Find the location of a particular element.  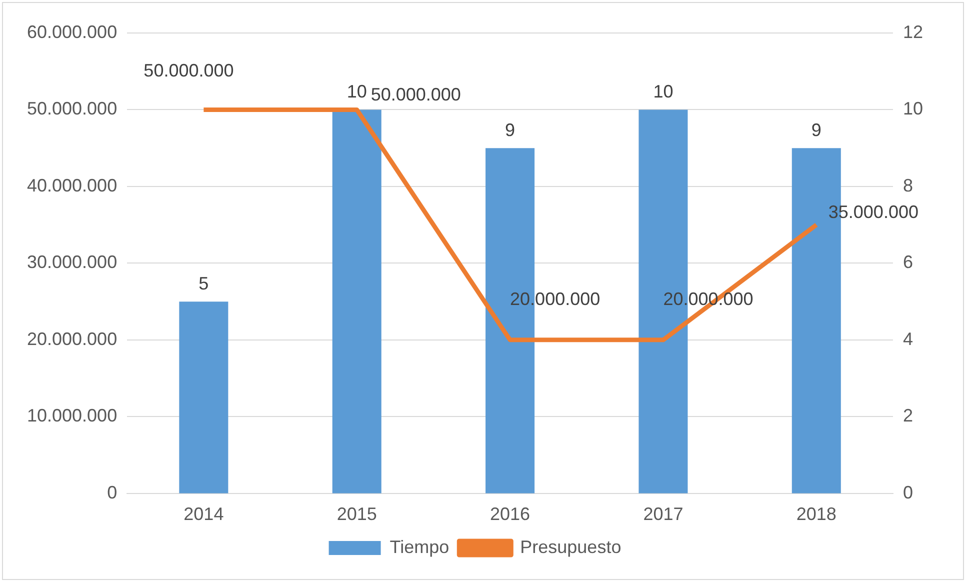

y2-tick-label: 8 is located at coordinates (907, 185).